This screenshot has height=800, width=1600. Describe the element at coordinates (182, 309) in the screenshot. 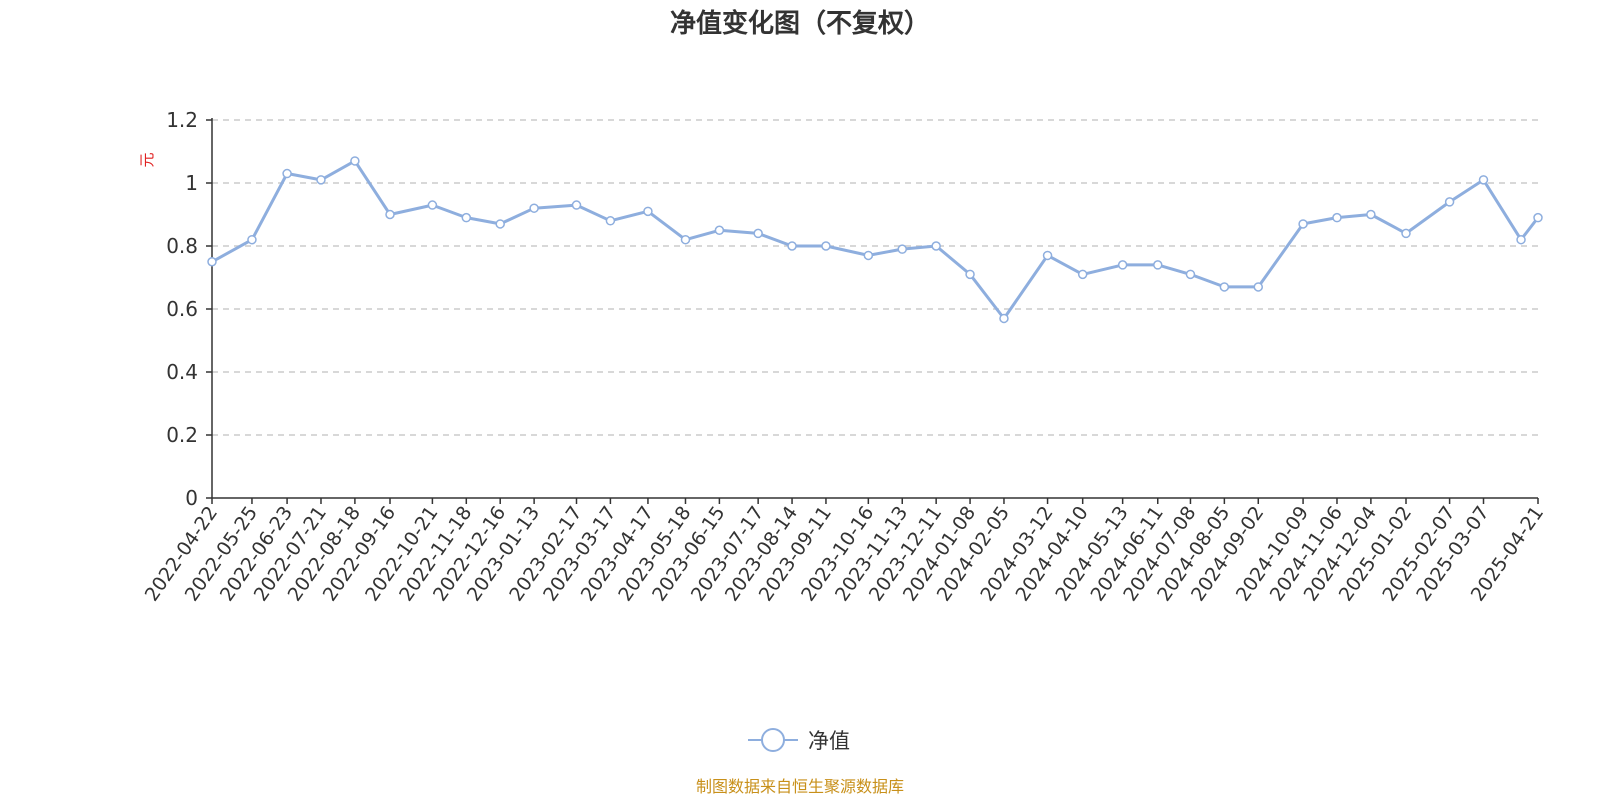

I see `y-tick-label: 0.6` at that location.